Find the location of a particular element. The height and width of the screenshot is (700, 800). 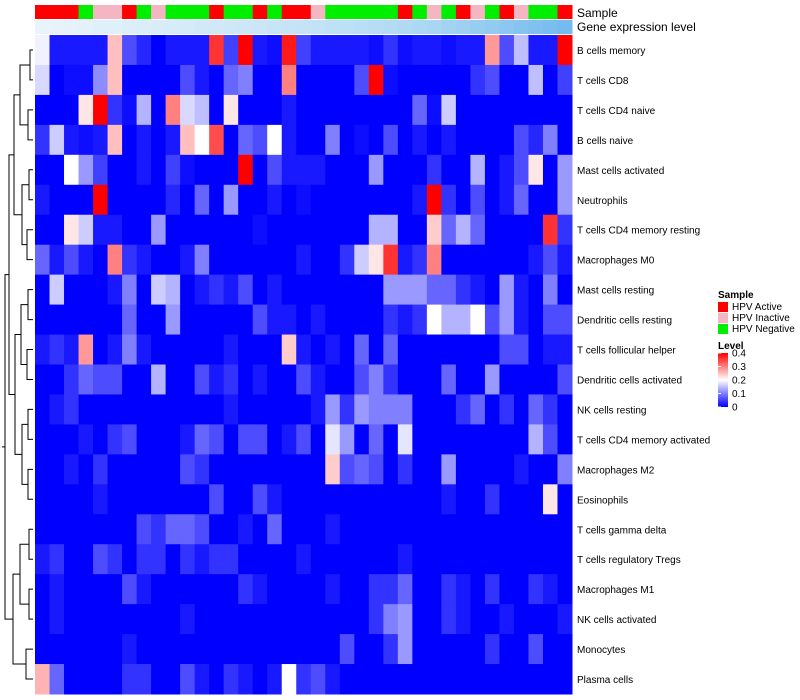

gene-expression-annotation-track is located at coordinates (304, 27).